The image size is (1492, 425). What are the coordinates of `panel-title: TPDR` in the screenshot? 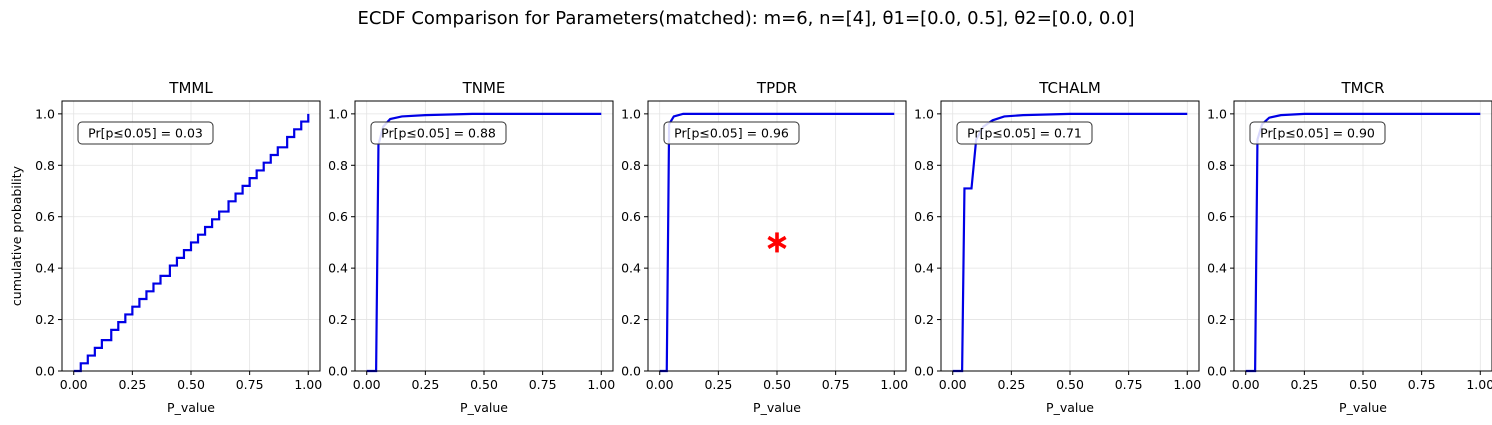 It's located at (776, 88).